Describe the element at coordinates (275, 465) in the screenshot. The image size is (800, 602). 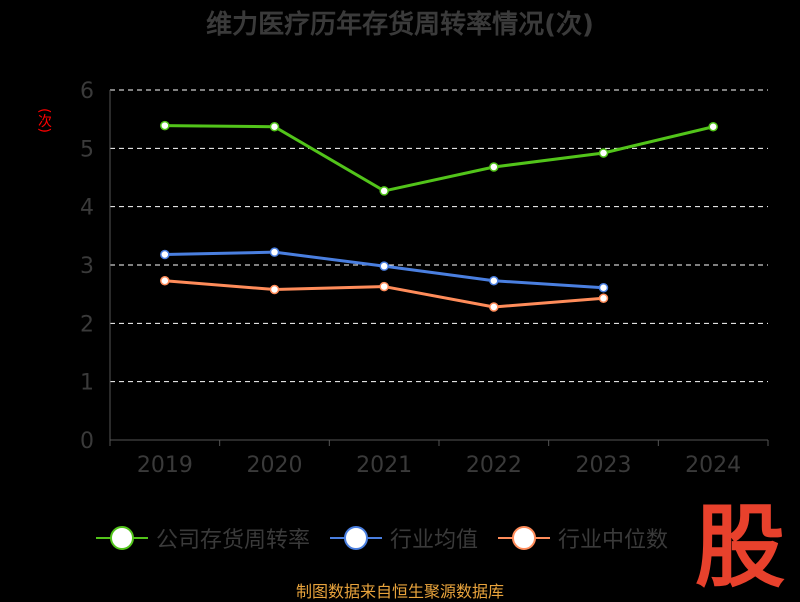
I see `x-tick-label: 2020` at that location.